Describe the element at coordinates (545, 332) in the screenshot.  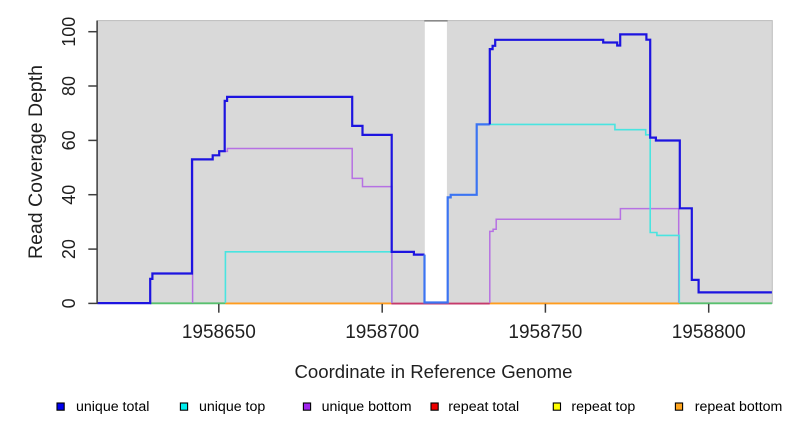
I see `svg-text: 1958750` at that location.